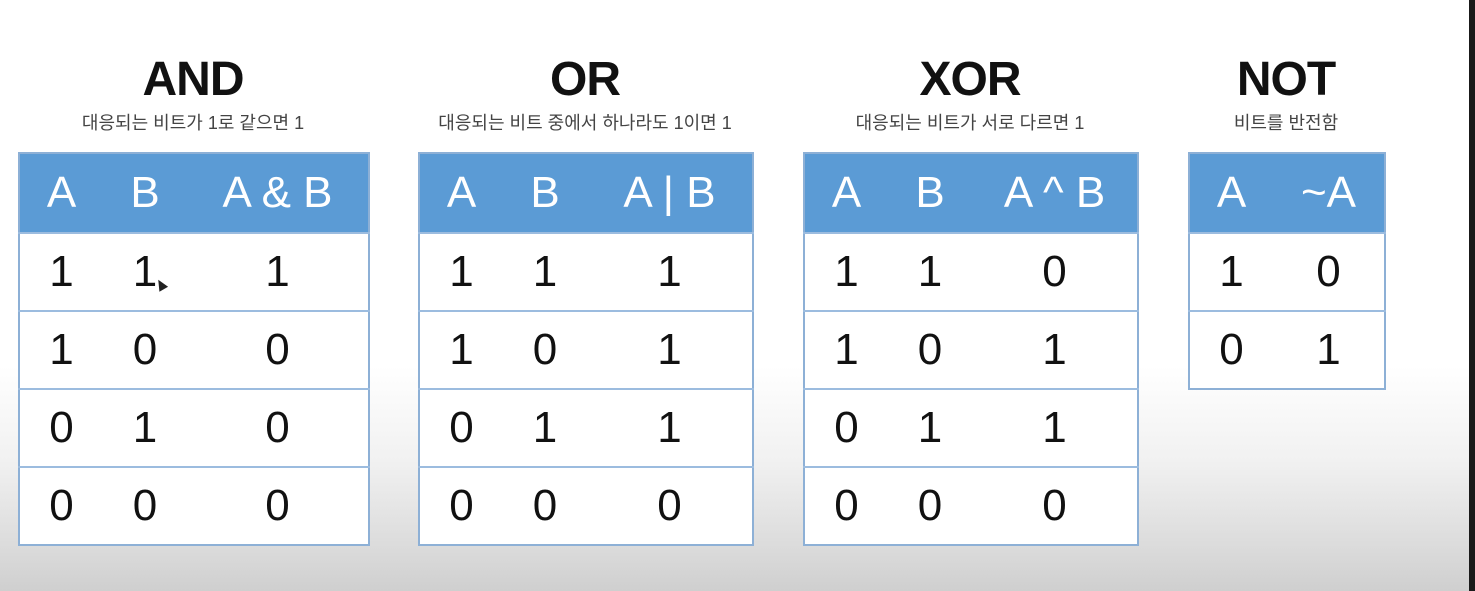  Describe the element at coordinates (585, 79) in the screenshot. I see `or-title: OR` at that location.